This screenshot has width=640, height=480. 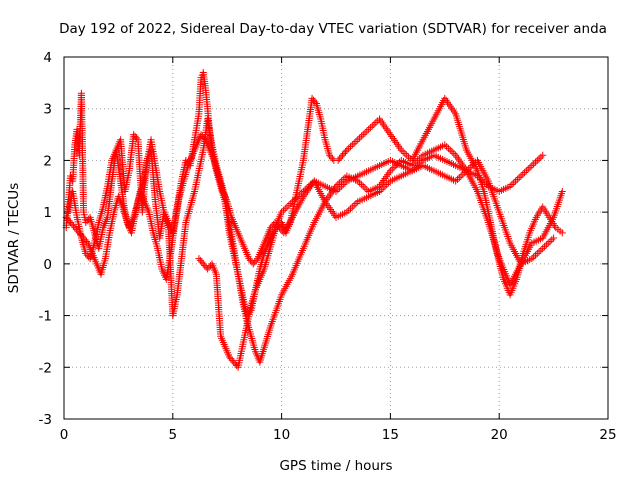 I want to click on y-axis-label: SDTVAR / TECUs, so click(x=14, y=238).